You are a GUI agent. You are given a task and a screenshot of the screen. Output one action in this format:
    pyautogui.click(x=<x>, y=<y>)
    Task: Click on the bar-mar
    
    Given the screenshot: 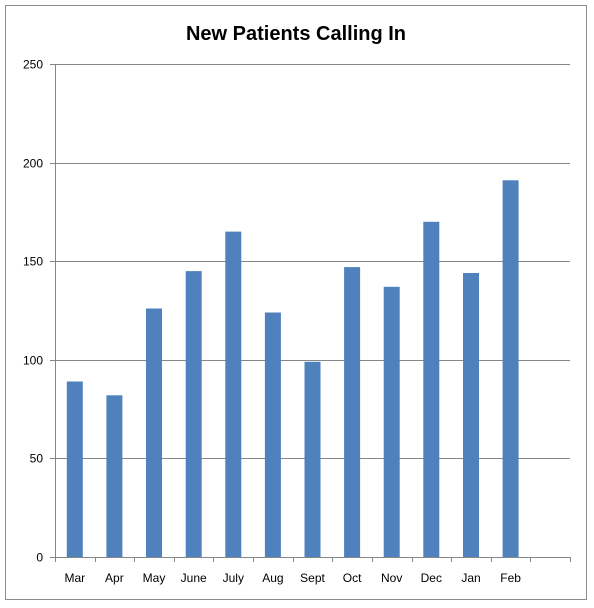 What is the action you would take?
    pyautogui.click(x=74, y=469)
    